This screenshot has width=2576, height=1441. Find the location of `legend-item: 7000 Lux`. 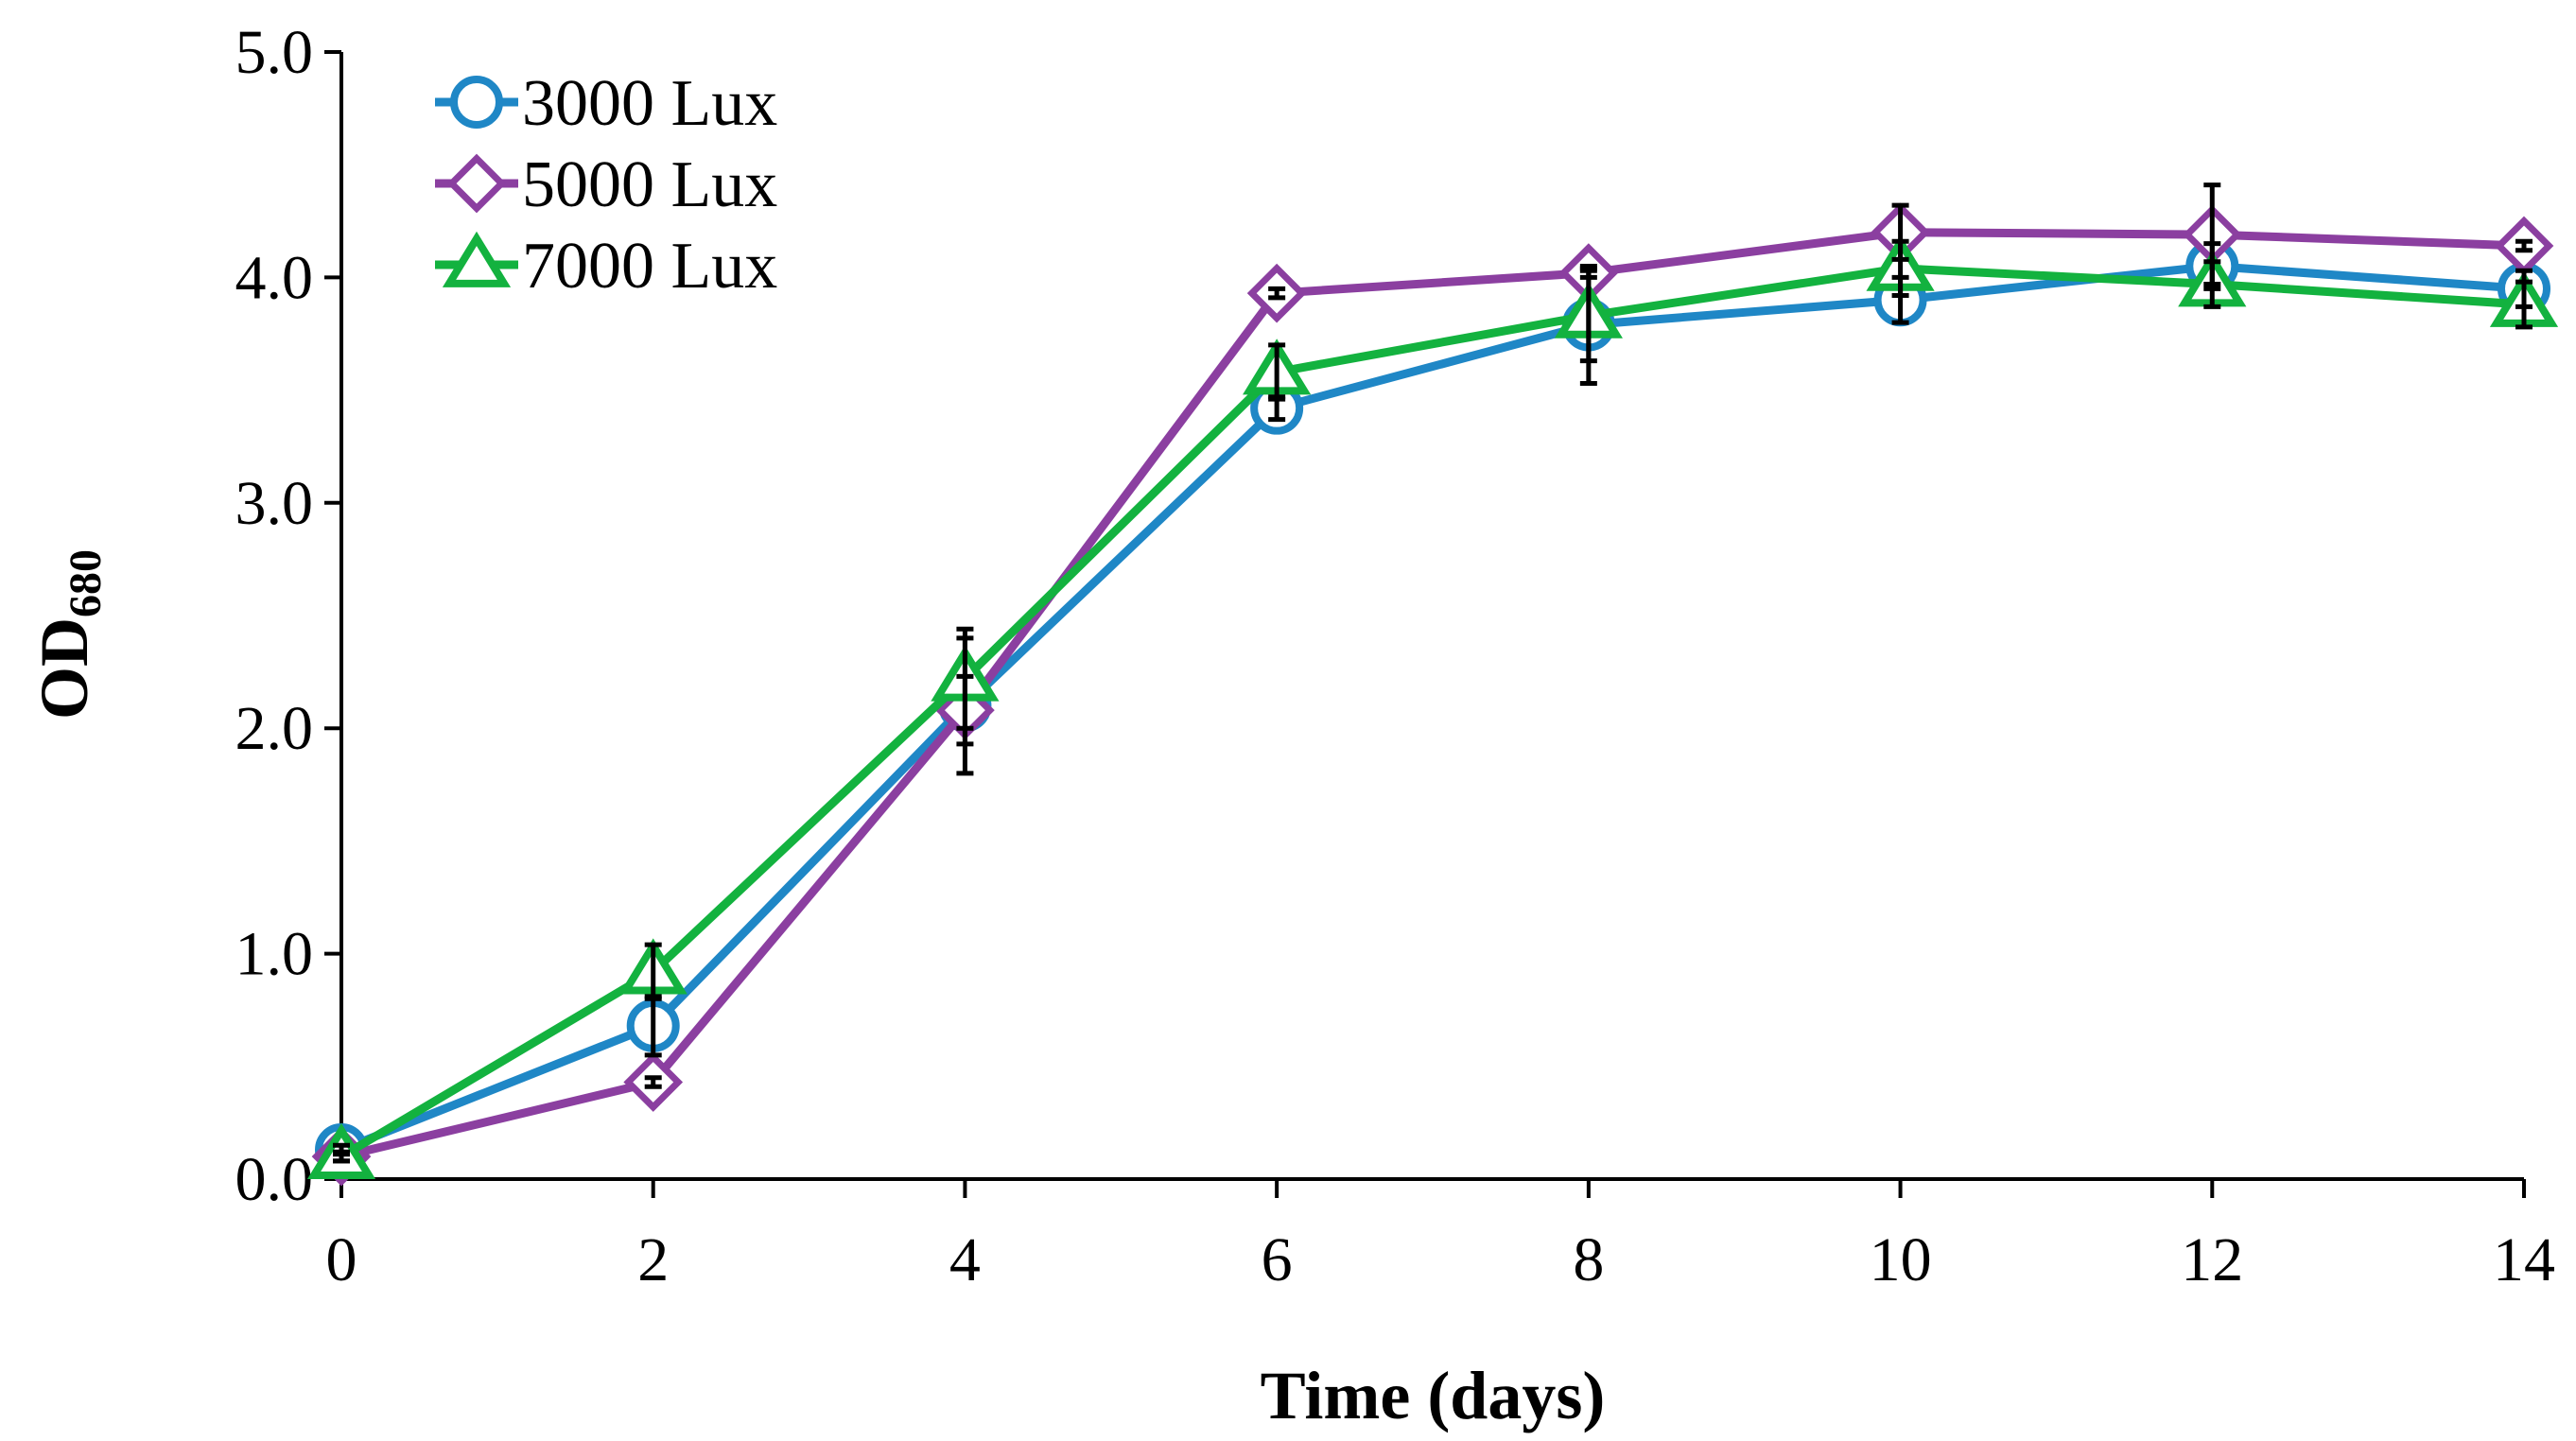

legend-item: 7000 Lux is located at coordinates (606, 266).